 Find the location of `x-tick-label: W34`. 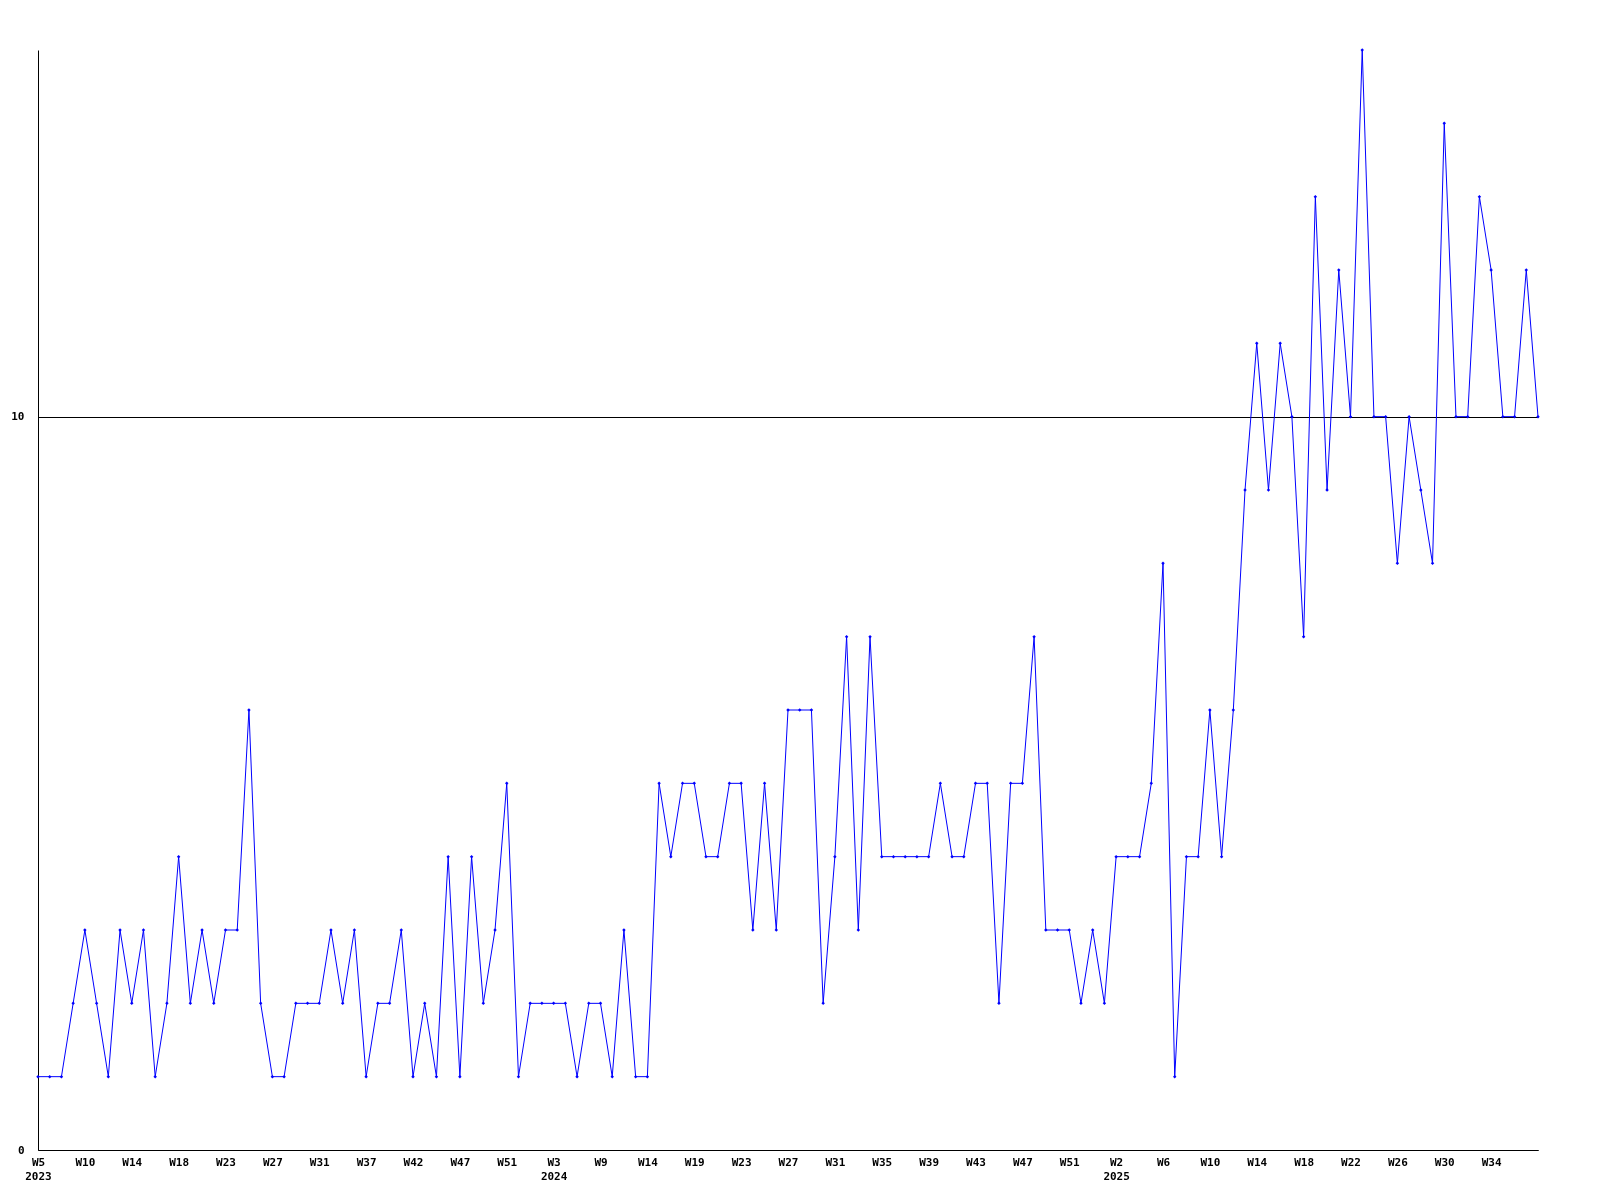

x-tick-label: W34 is located at coordinates (1491, 1162).